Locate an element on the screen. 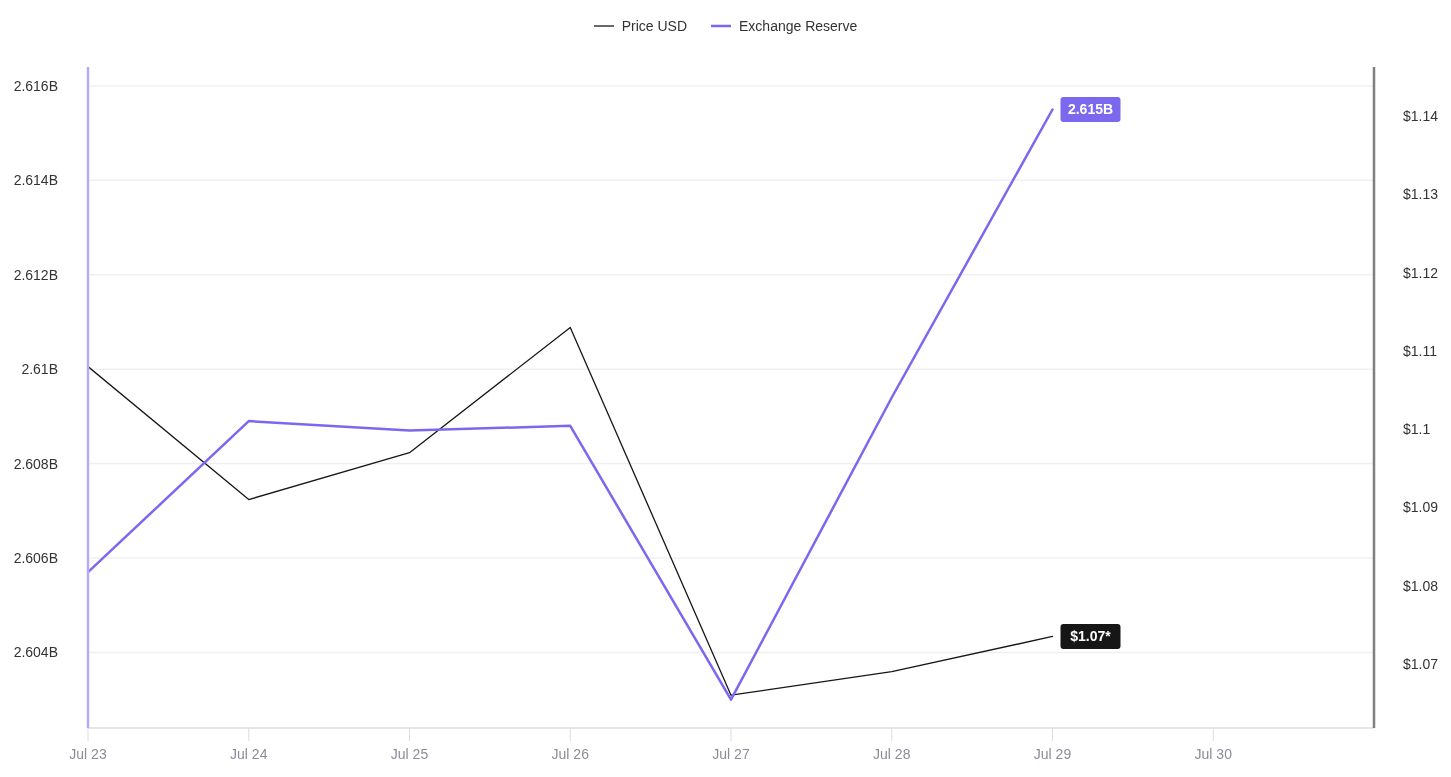 The image size is (1451, 777). y-tick-label: 2.608B is located at coordinates (35, 463).